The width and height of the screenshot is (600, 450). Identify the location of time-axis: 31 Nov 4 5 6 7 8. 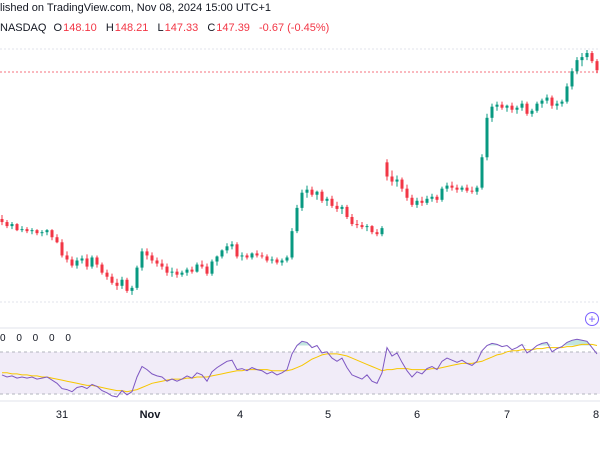
(327, 415).